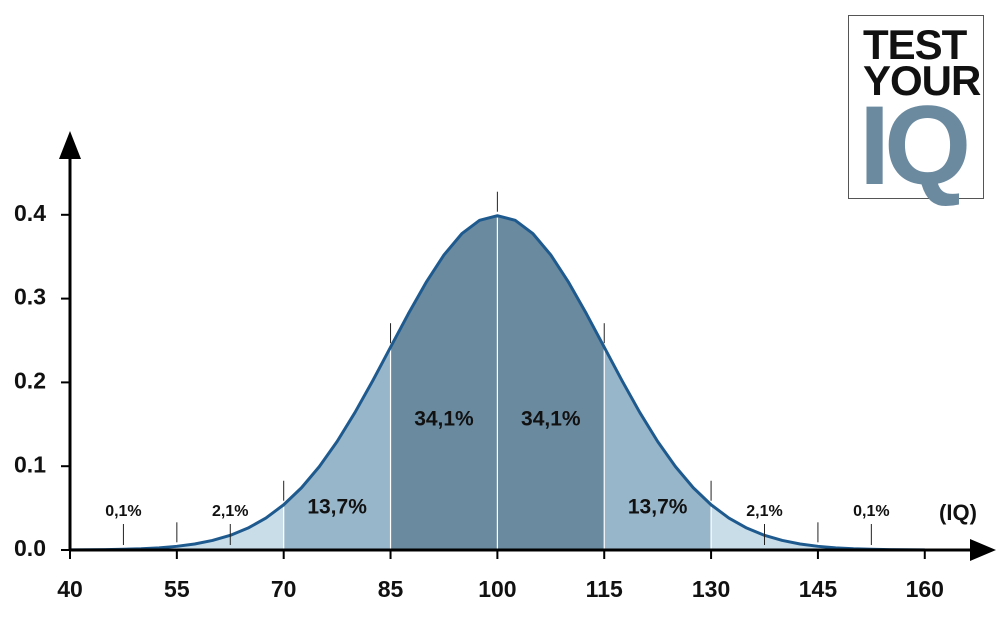 This screenshot has width=1000, height=620. I want to click on x-tick-label: 40, so click(70, 589).